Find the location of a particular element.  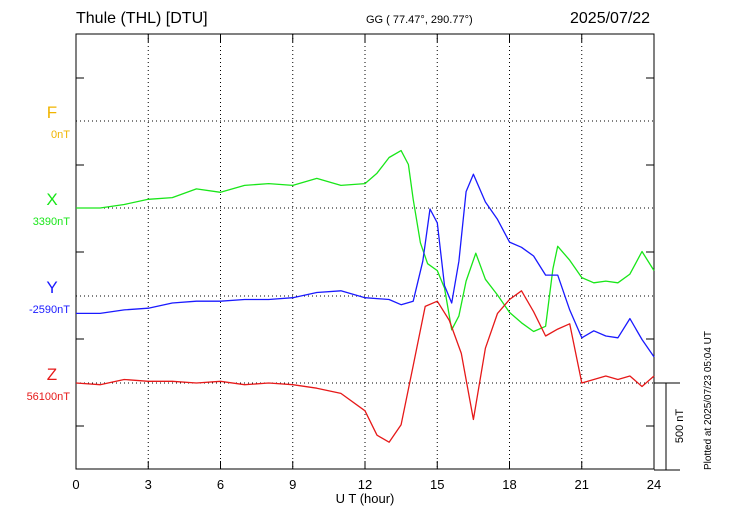

x-tick-label: 12 is located at coordinates (365, 484).